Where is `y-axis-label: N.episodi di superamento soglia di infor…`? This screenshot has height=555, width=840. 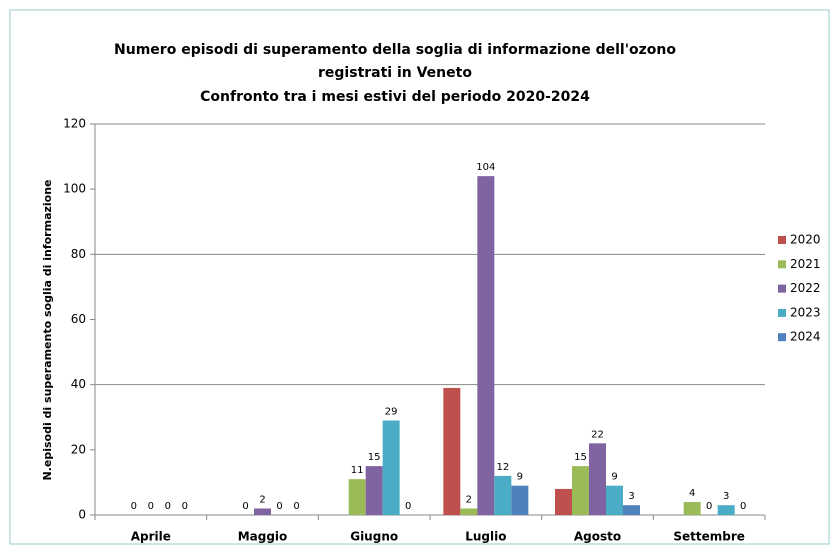 y-axis-label: N.episodi di superamento soglia di infor… is located at coordinates (47, 329).